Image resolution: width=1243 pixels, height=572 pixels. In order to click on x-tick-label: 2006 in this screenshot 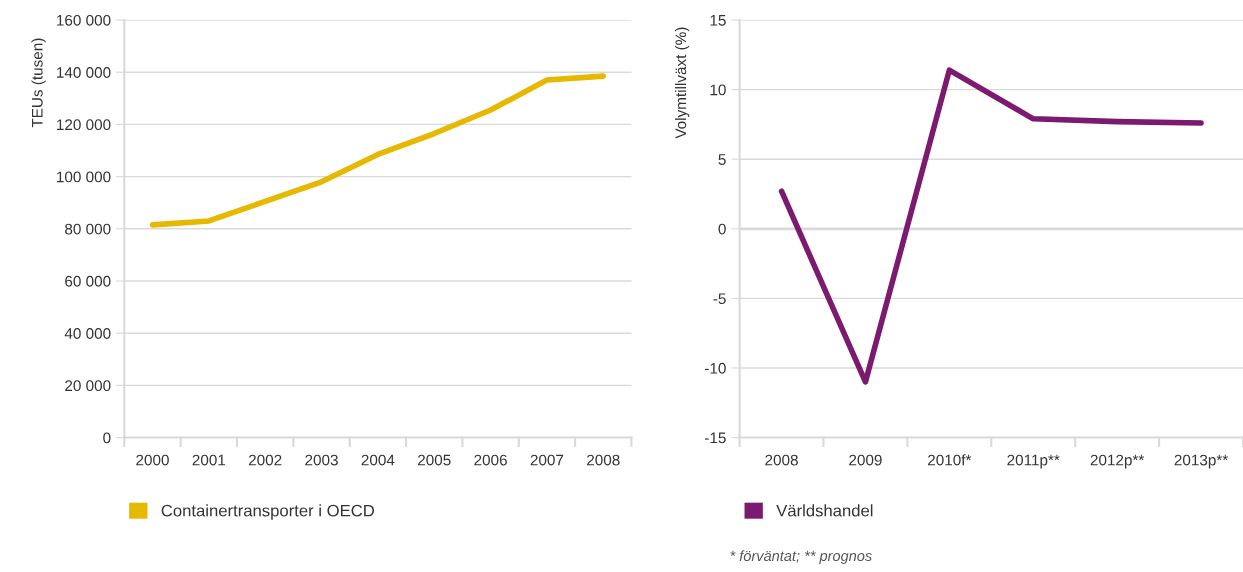, I will do `click(490, 460)`.